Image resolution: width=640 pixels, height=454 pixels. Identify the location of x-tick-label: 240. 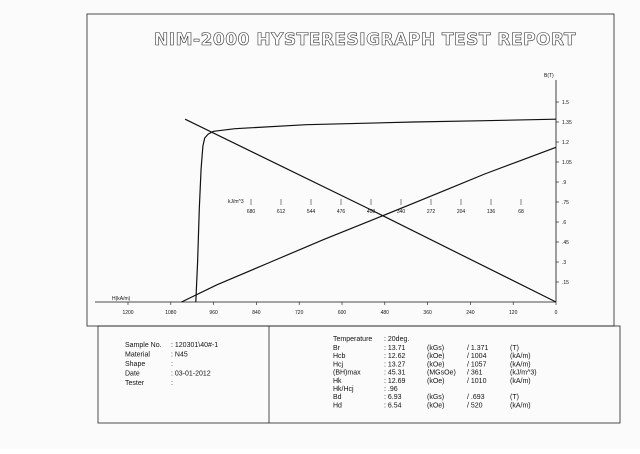
(470, 313).